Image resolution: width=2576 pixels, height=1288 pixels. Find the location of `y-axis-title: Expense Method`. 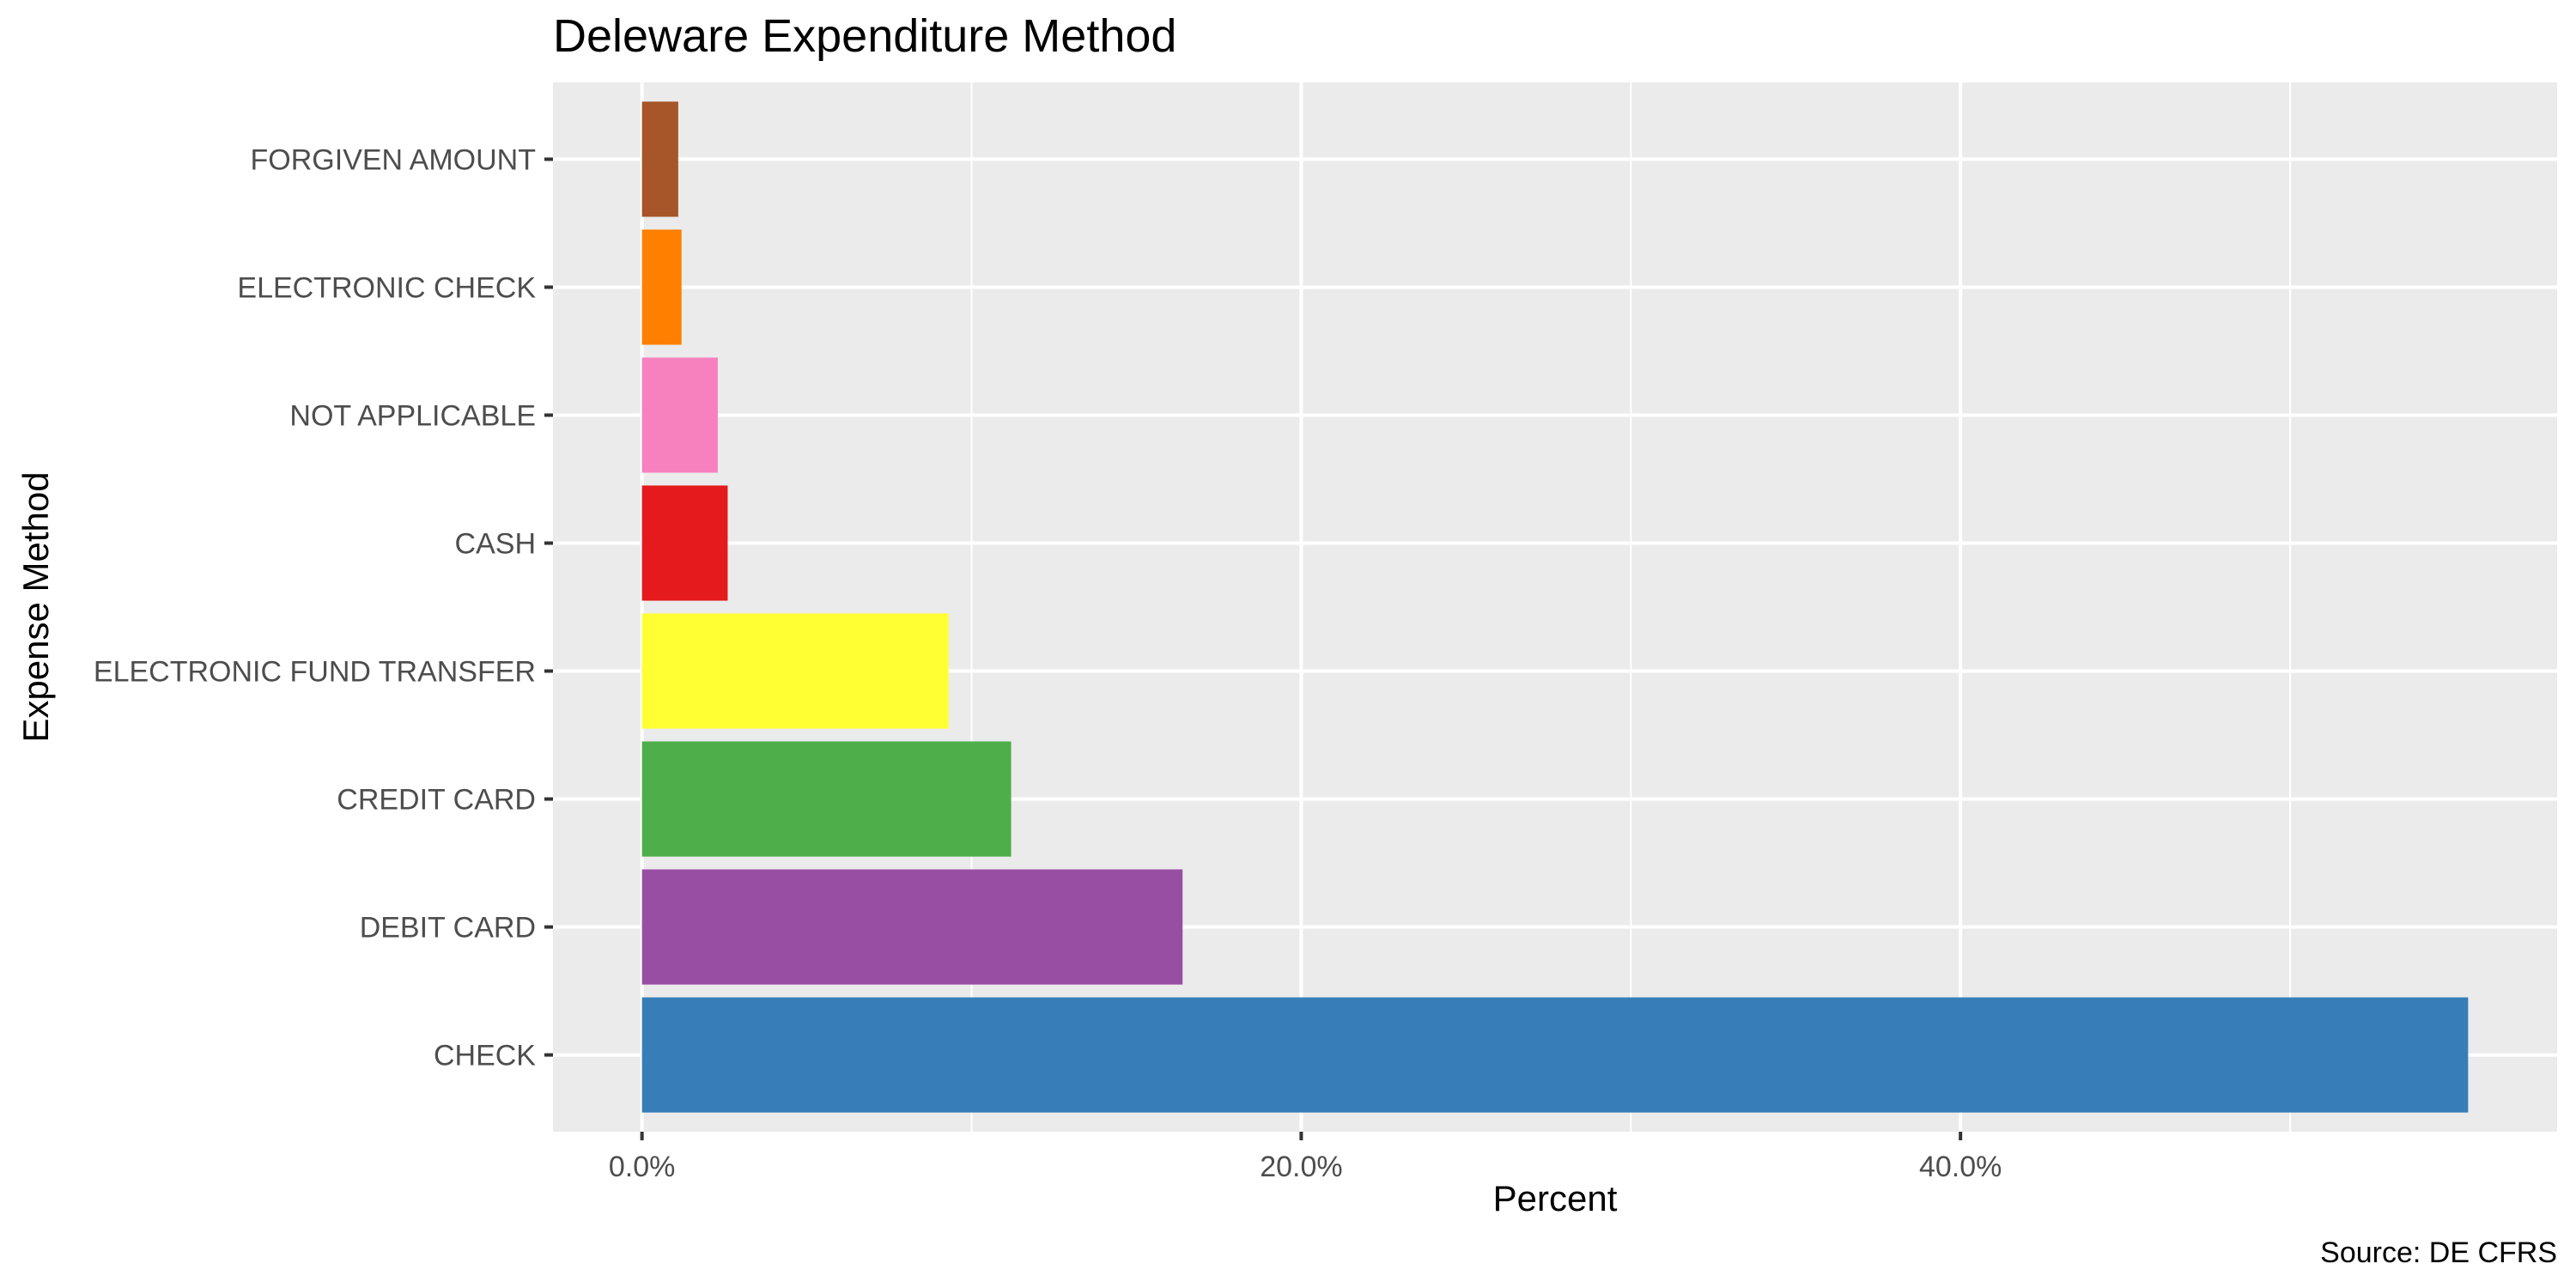

y-axis-title: Expense Method is located at coordinates (36, 607).